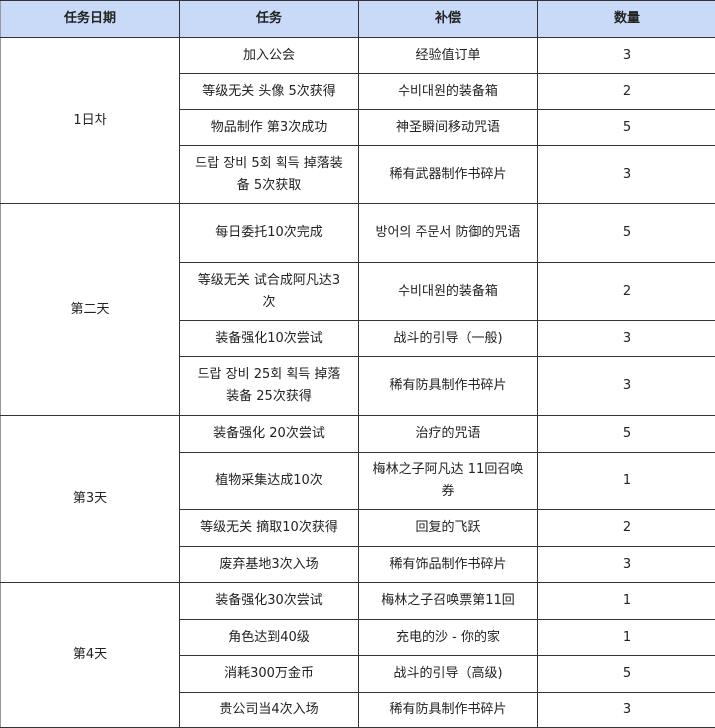 This screenshot has width=715, height=728. Describe the element at coordinates (90, 19) in the screenshot. I see `header-date: 任务日期` at that location.